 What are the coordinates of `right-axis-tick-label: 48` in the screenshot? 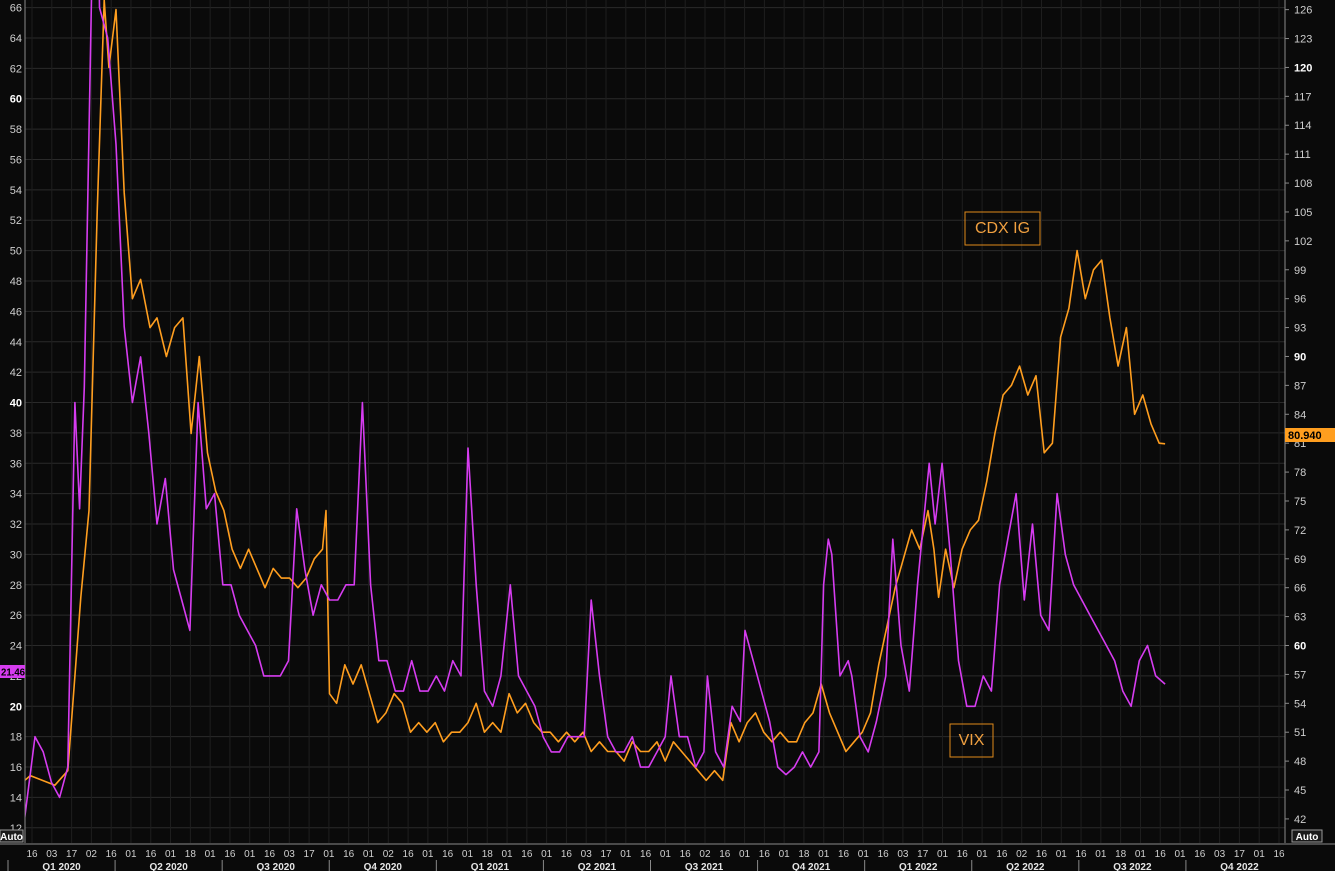 It's located at (1300, 762).